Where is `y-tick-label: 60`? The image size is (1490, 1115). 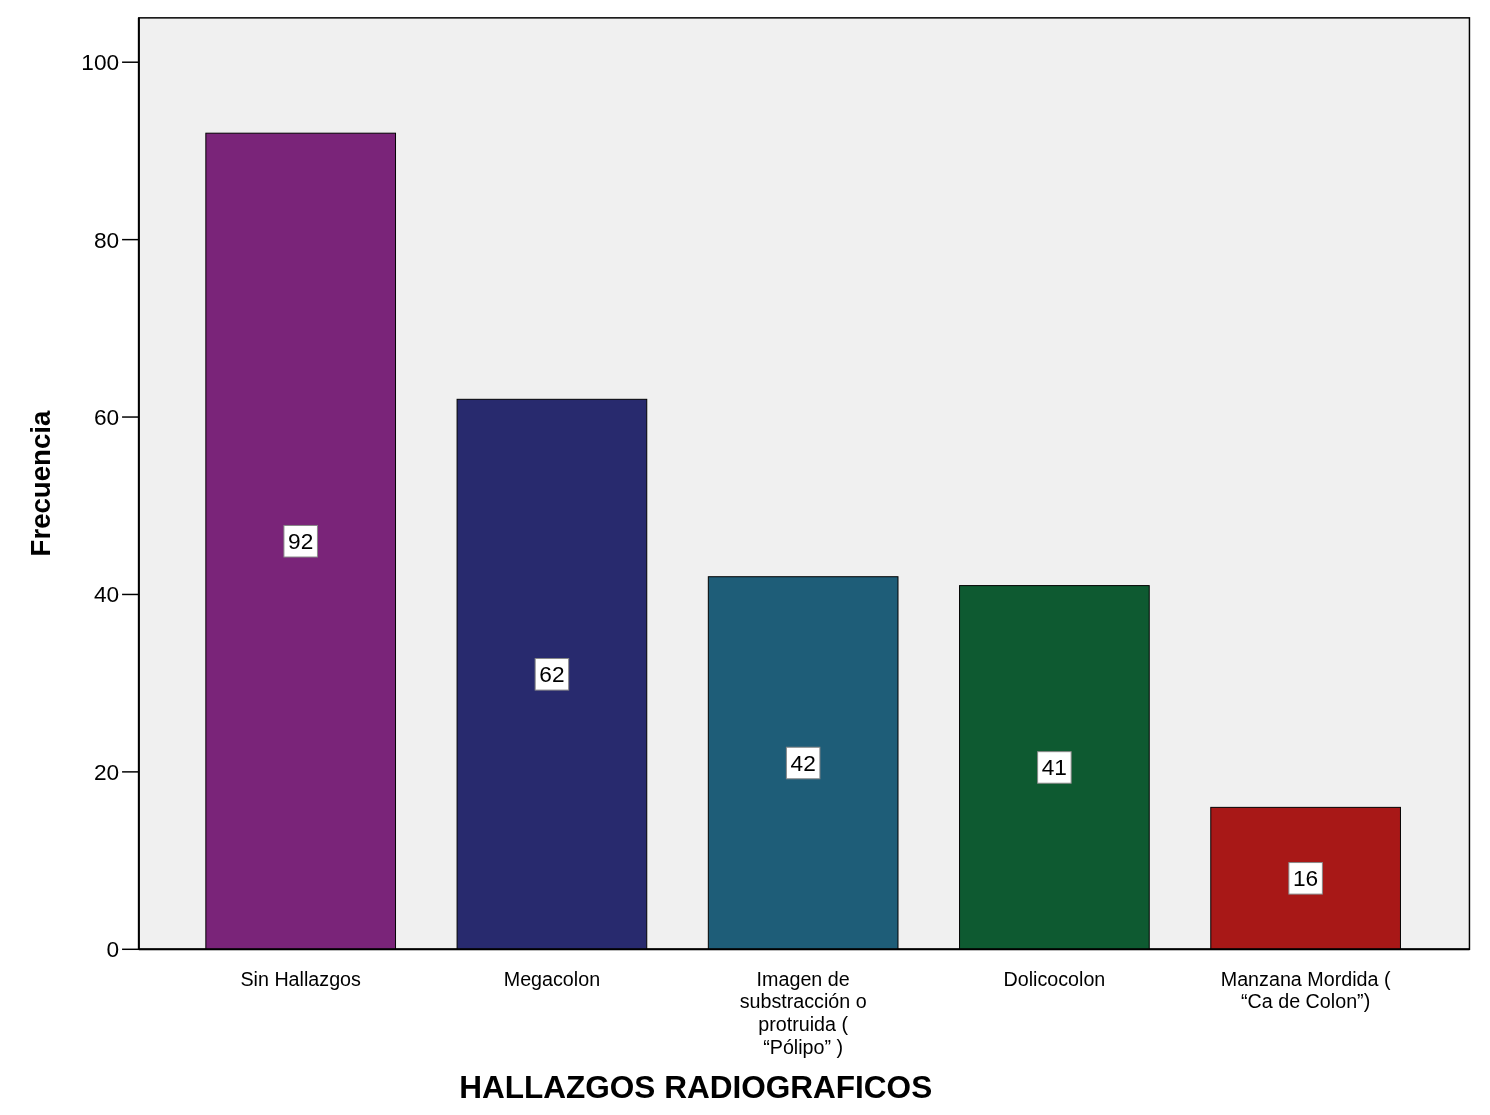
y-tick-label: 60 is located at coordinates (106, 416).